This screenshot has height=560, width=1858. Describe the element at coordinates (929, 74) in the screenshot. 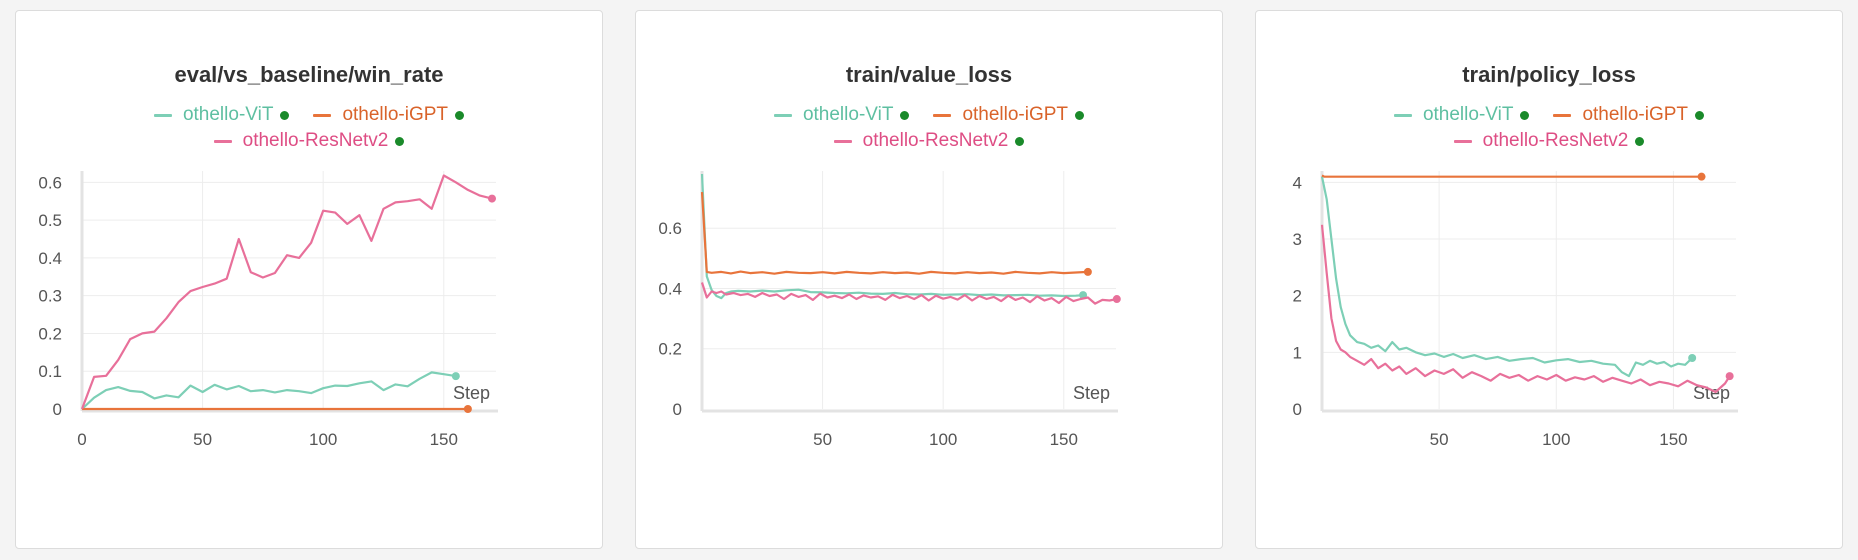

I see `chart-title: train/value_loss` at that location.